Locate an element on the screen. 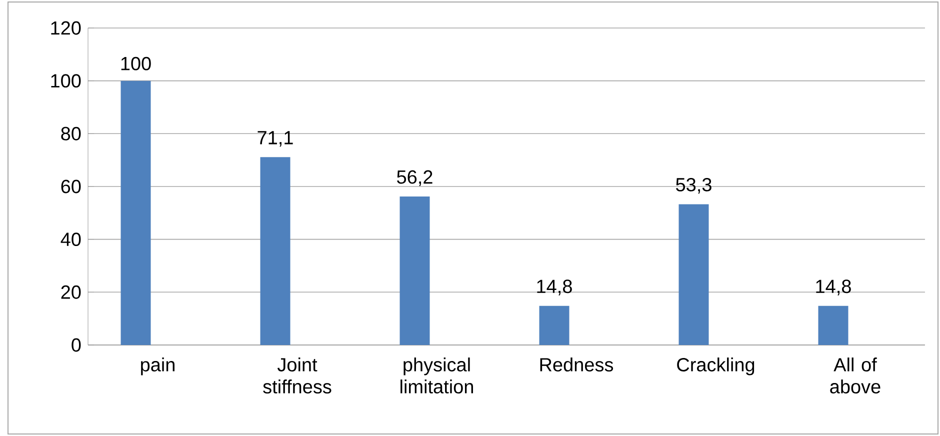  data-label: 56,2 is located at coordinates (414, 178).